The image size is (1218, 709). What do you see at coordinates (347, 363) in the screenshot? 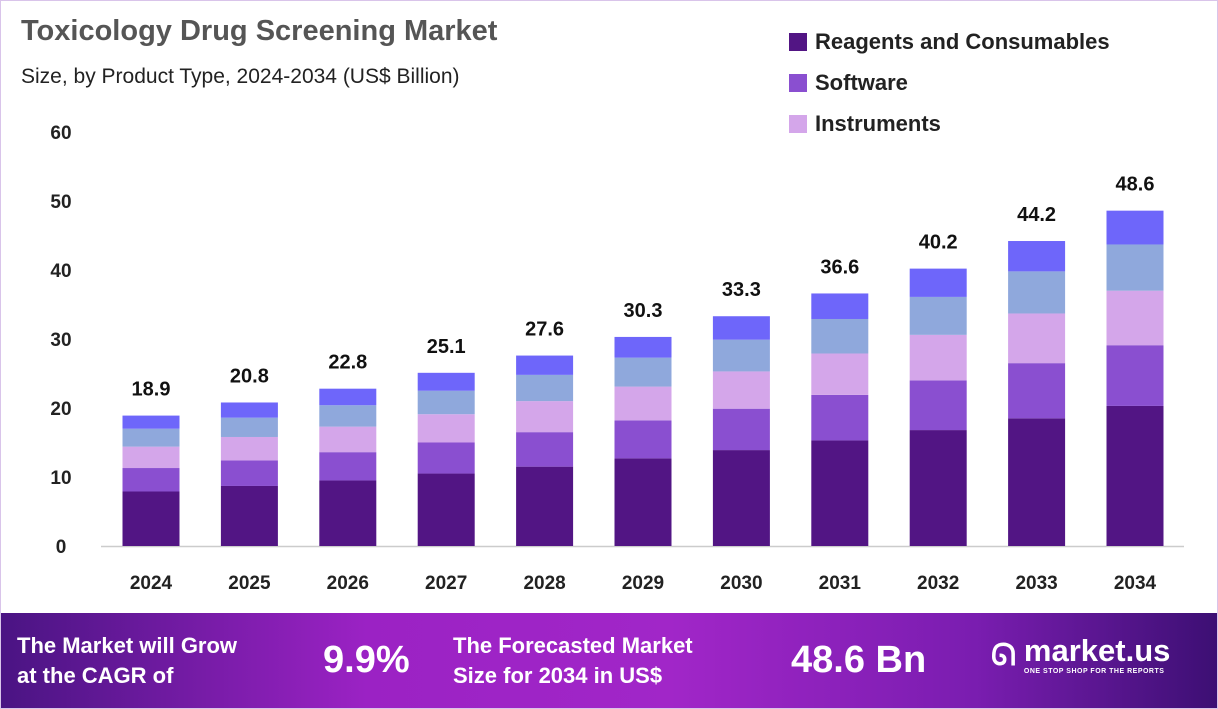
I see `total-data-label: 22.8` at bounding box center [347, 363].